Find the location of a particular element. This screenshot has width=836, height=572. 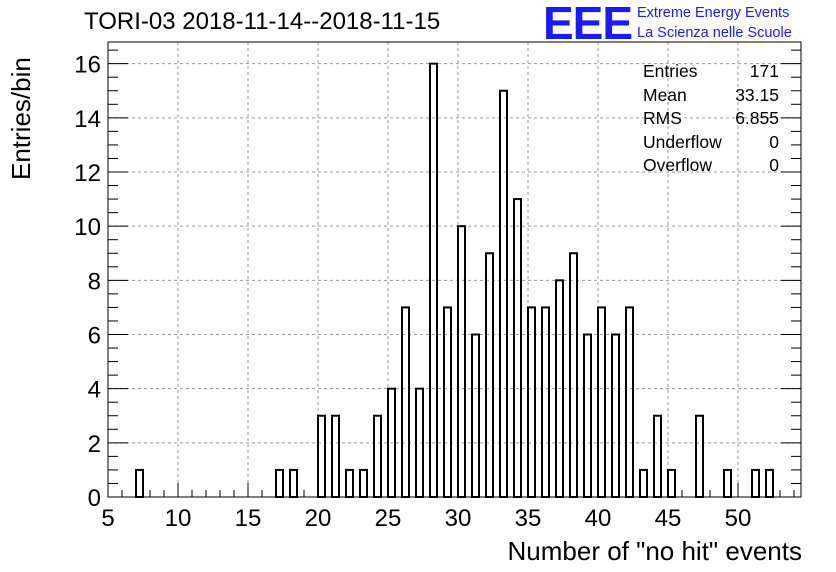

logo-caption-line1: Extreme Energy Events is located at coordinates (713, 13).